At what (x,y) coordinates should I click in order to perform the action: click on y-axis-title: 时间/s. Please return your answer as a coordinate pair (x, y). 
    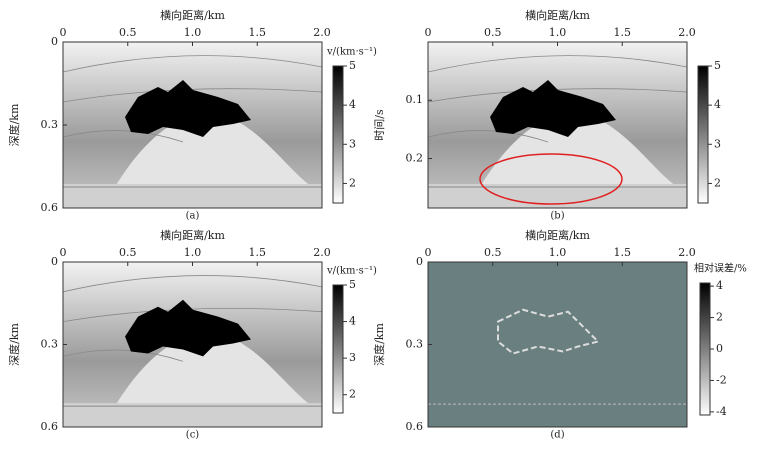
    Looking at the image, I should click on (379, 125).